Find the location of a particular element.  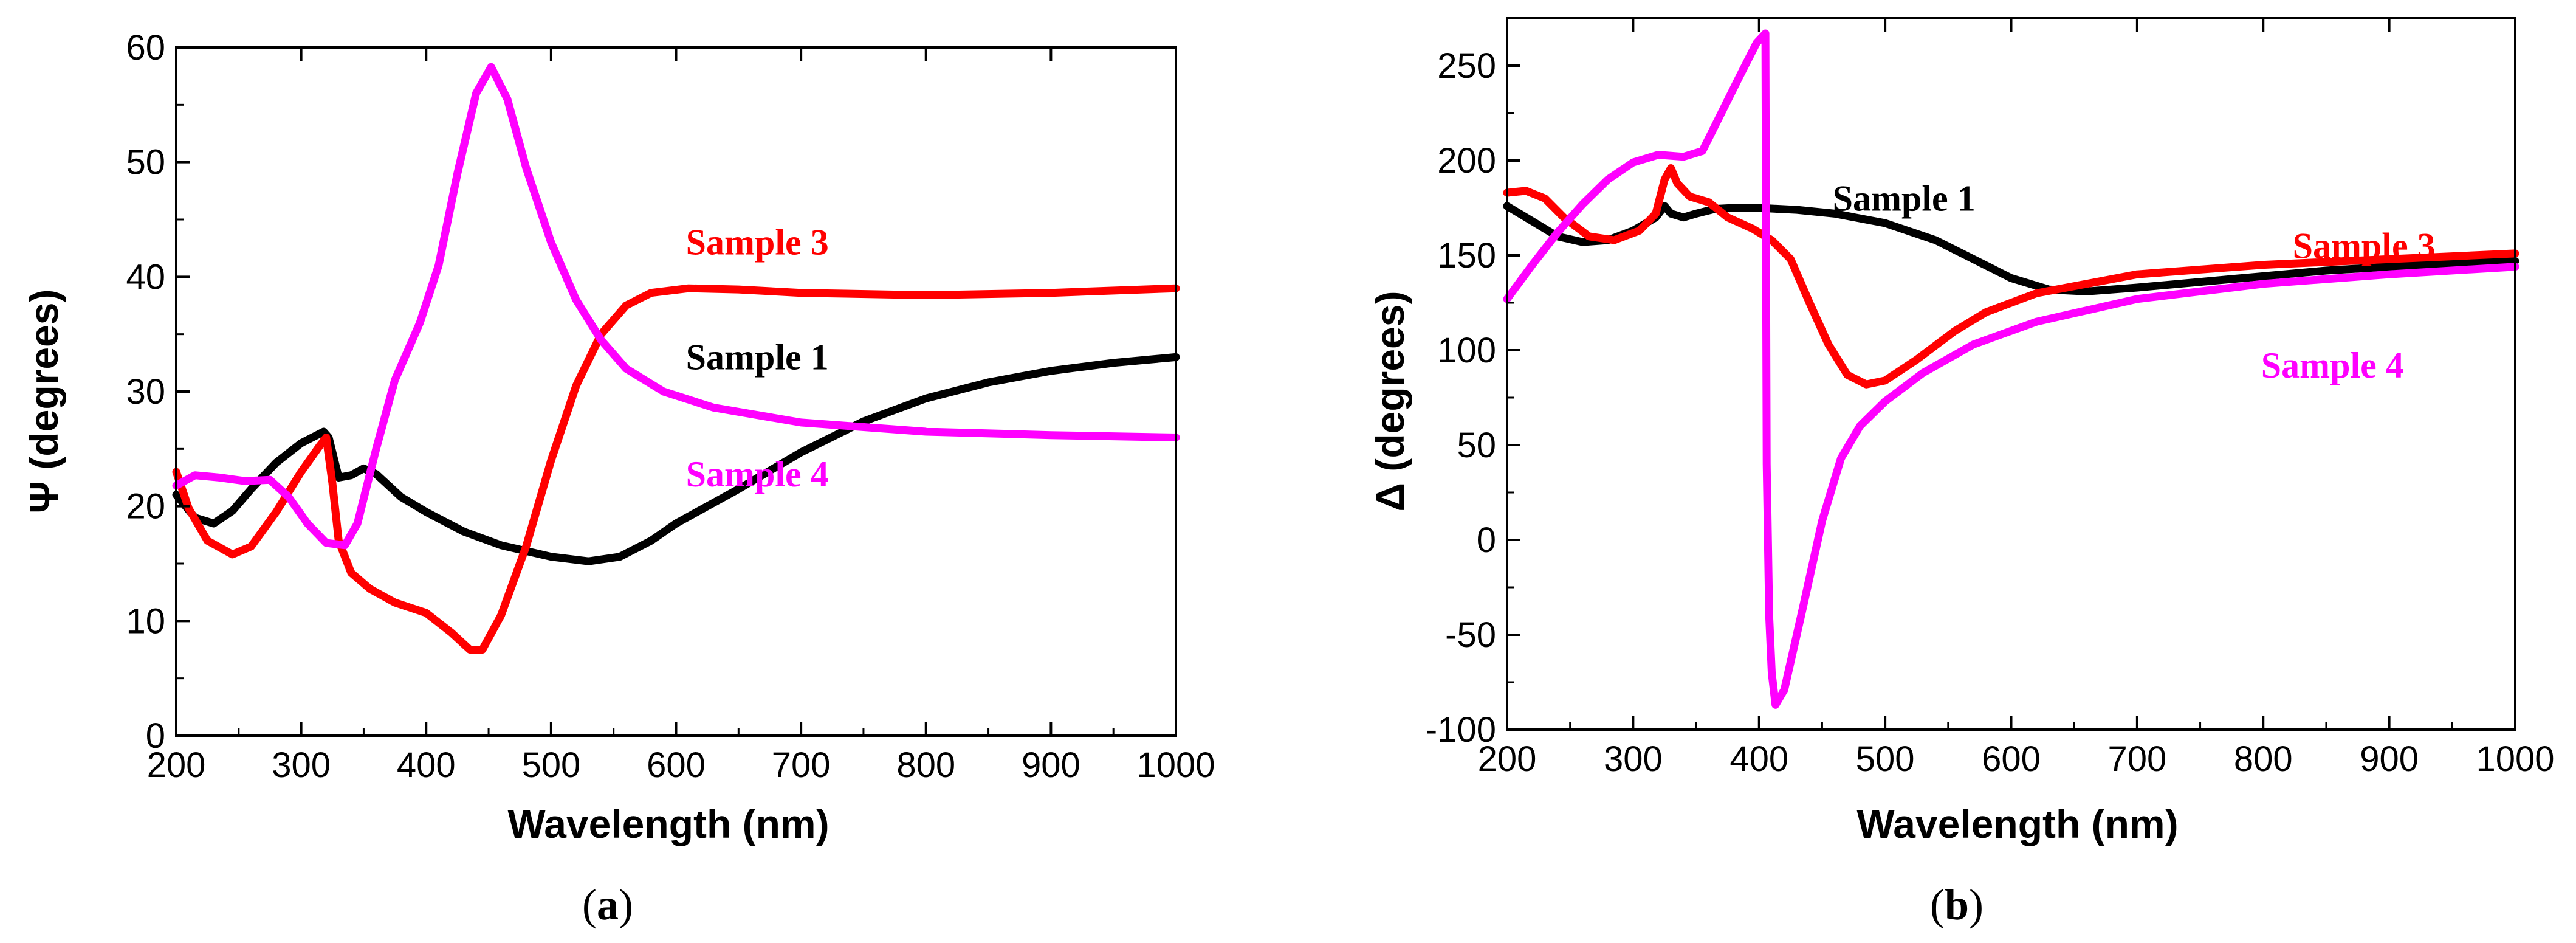

panel-a-x-tick-label: 700 is located at coordinates (801, 765).